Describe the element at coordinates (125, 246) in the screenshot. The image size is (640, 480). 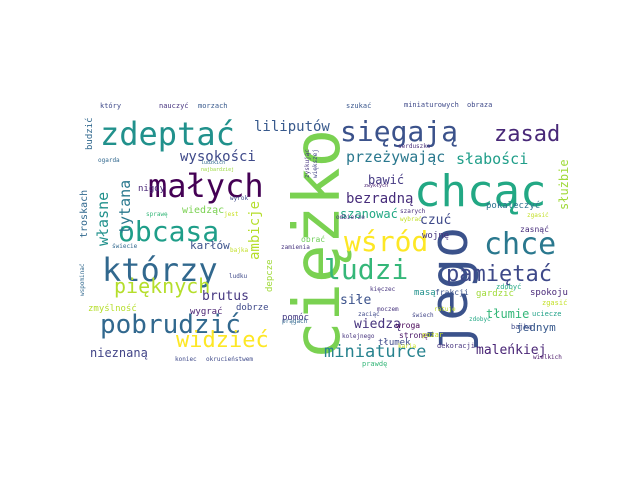
I see `word: świecie` at that location.